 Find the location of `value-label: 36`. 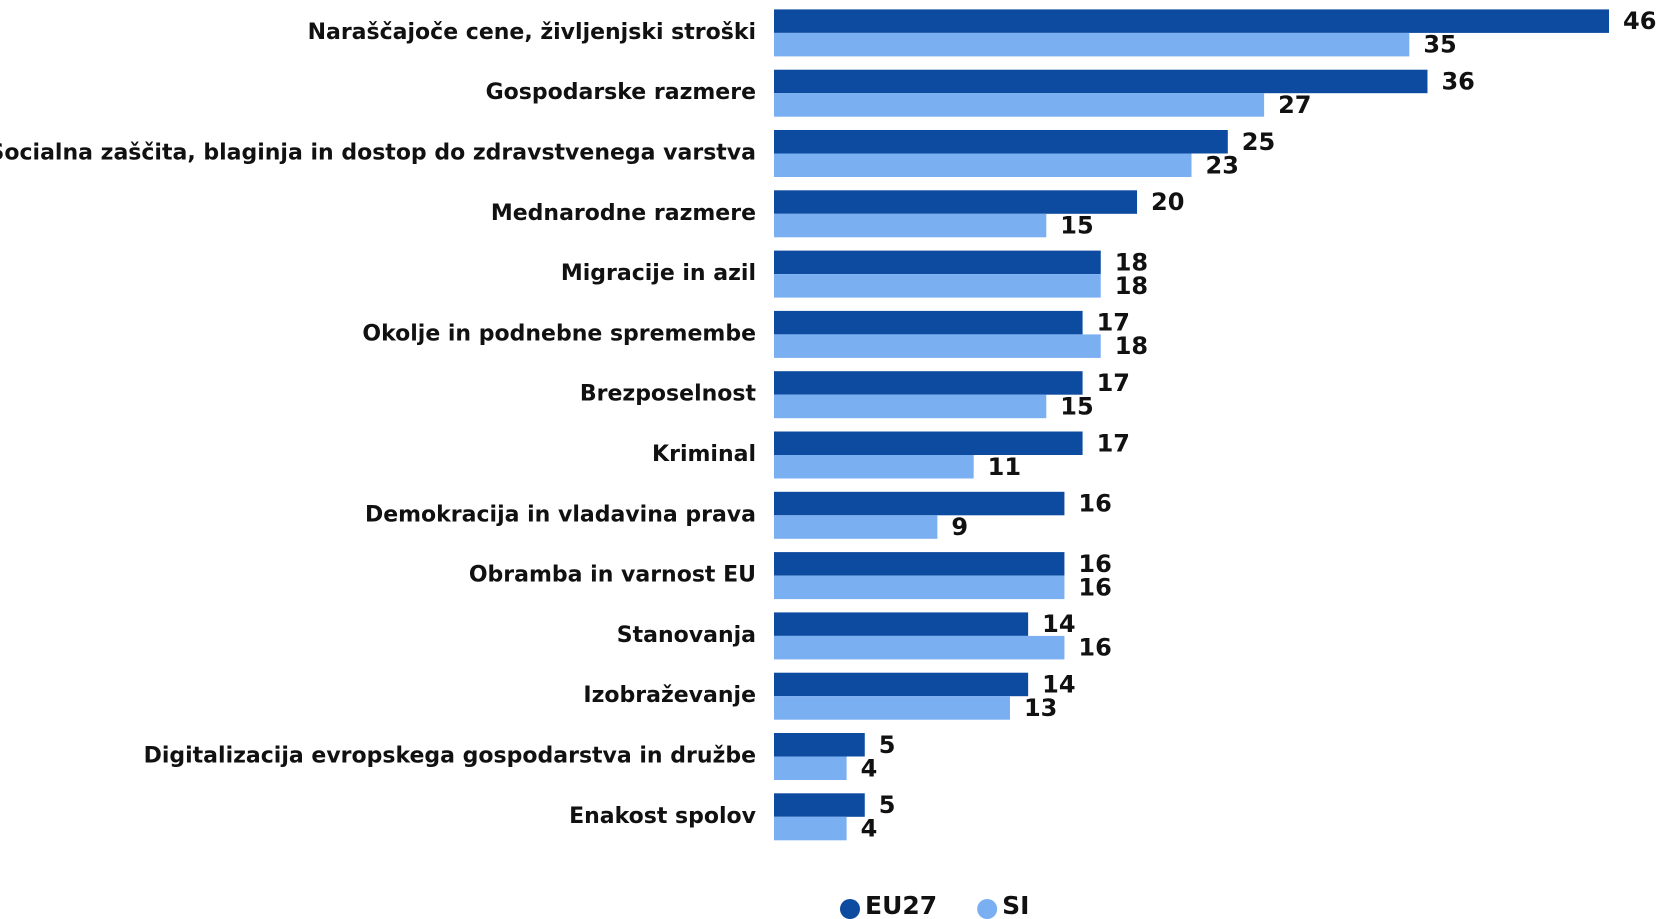

value-label: 36 is located at coordinates (1457, 81).